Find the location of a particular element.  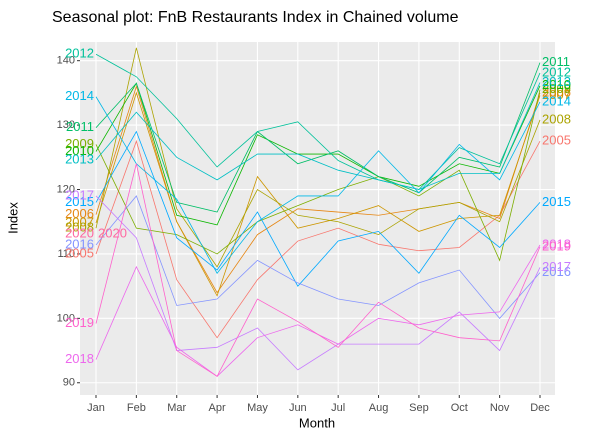

year-label-start: 2006 is located at coordinates (79, 213).